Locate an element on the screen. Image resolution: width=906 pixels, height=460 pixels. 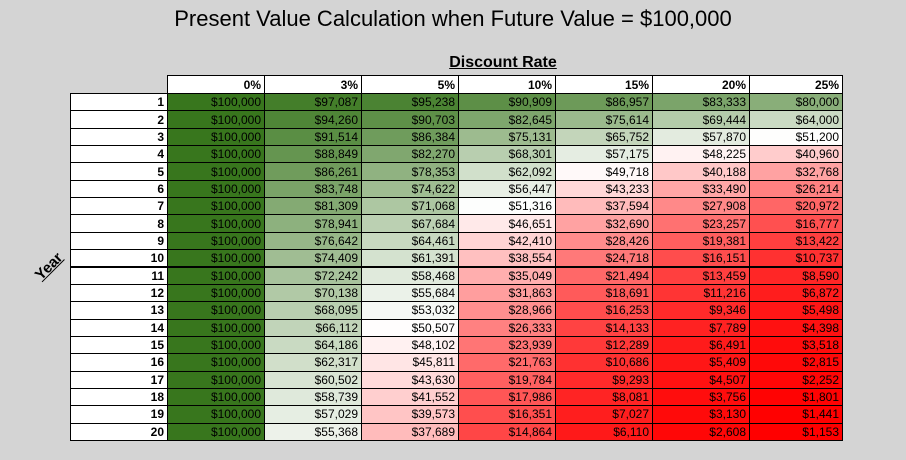
cell: $64,000 is located at coordinates (796, 119).